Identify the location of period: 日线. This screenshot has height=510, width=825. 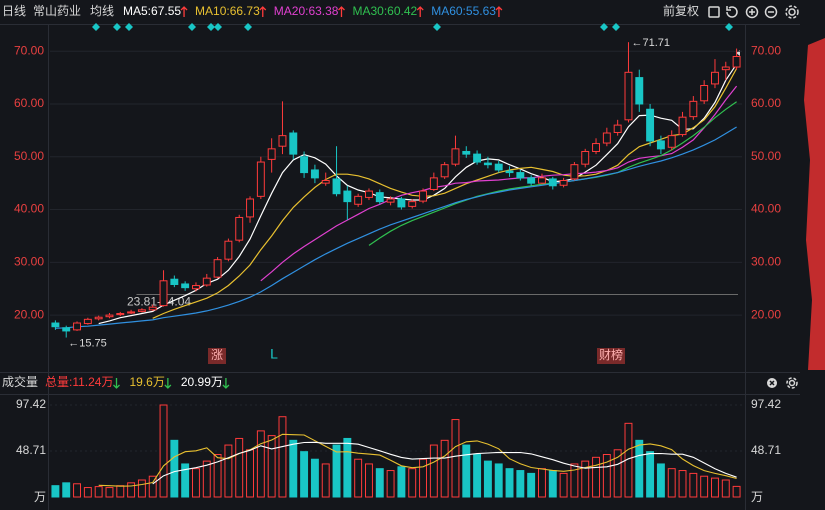
(14, 11).